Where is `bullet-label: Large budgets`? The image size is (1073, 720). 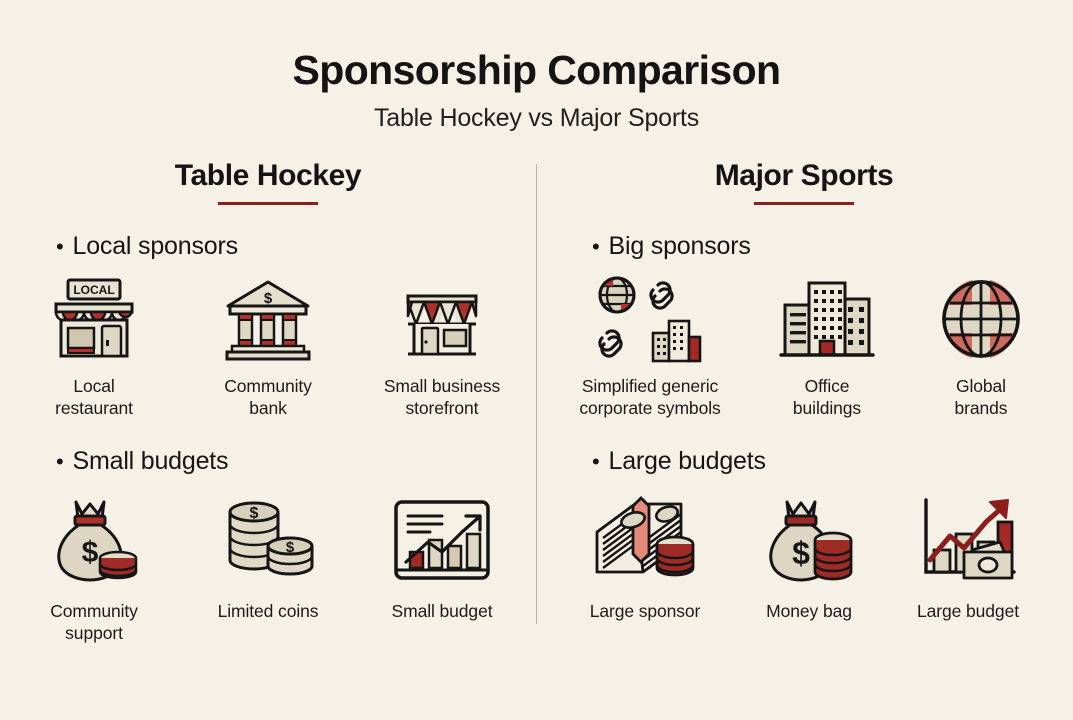 bullet-label: Large budgets is located at coordinates (687, 460).